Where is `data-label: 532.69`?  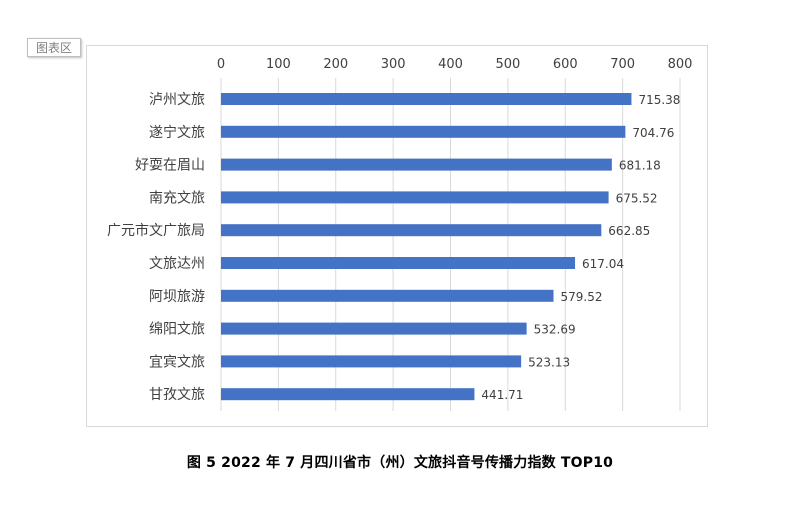 data-label: 532.69 is located at coordinates (555, 330).